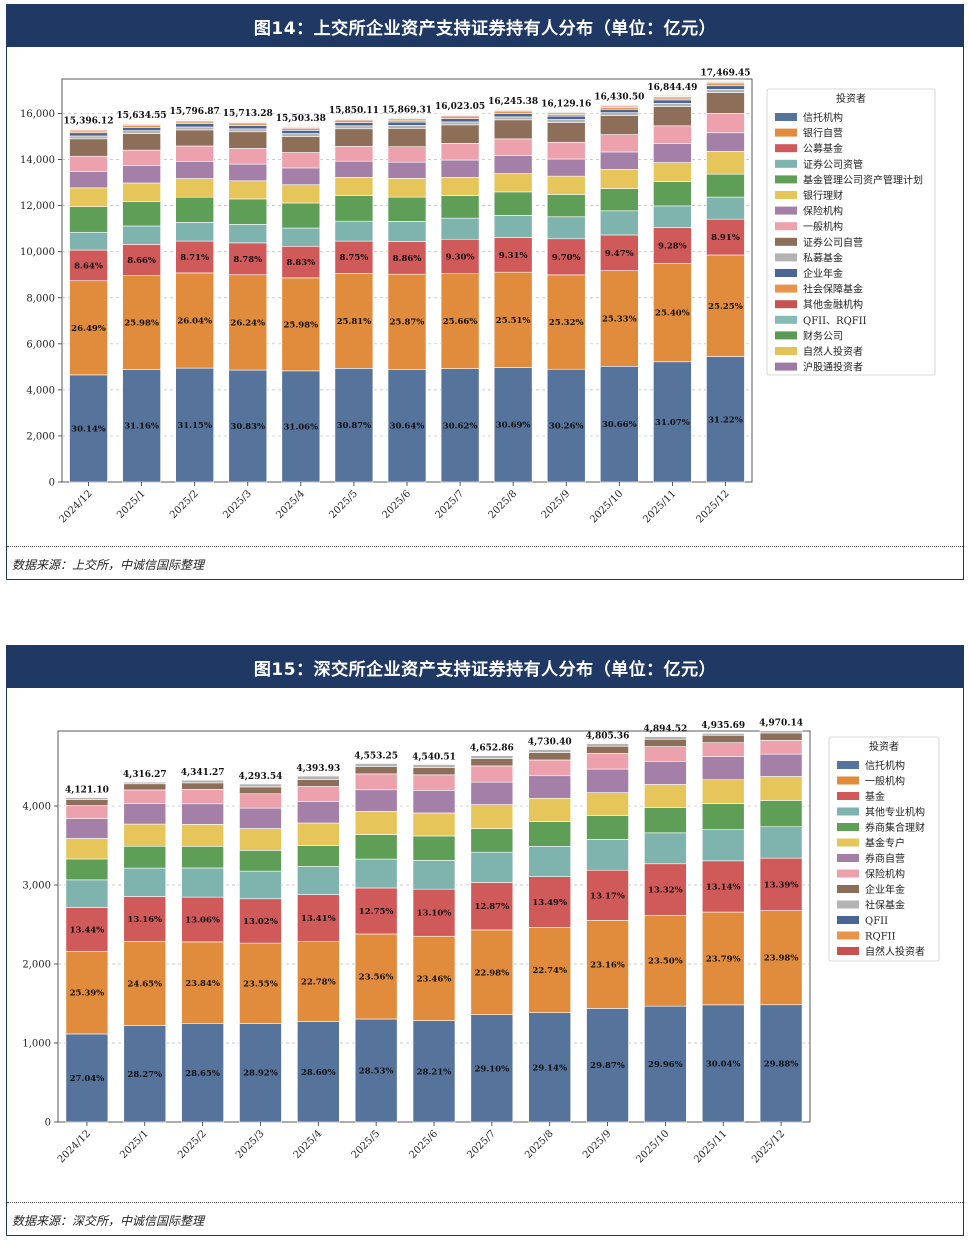  Describe the element at coordinates (513, 256) in the screenshot. I see `data-label: 9.31%` at that location.